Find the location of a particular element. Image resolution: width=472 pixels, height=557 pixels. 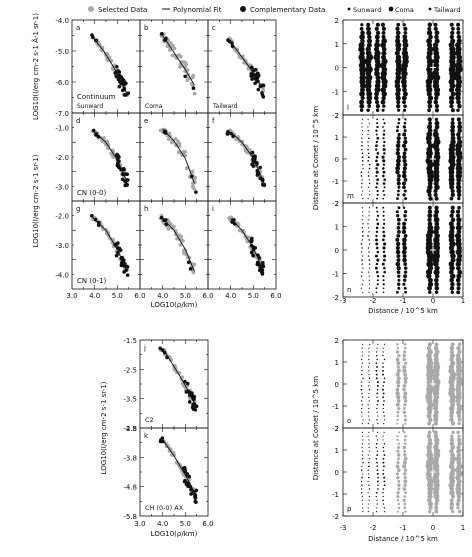

row-label: Continuum is located at coordinates (96, 97).